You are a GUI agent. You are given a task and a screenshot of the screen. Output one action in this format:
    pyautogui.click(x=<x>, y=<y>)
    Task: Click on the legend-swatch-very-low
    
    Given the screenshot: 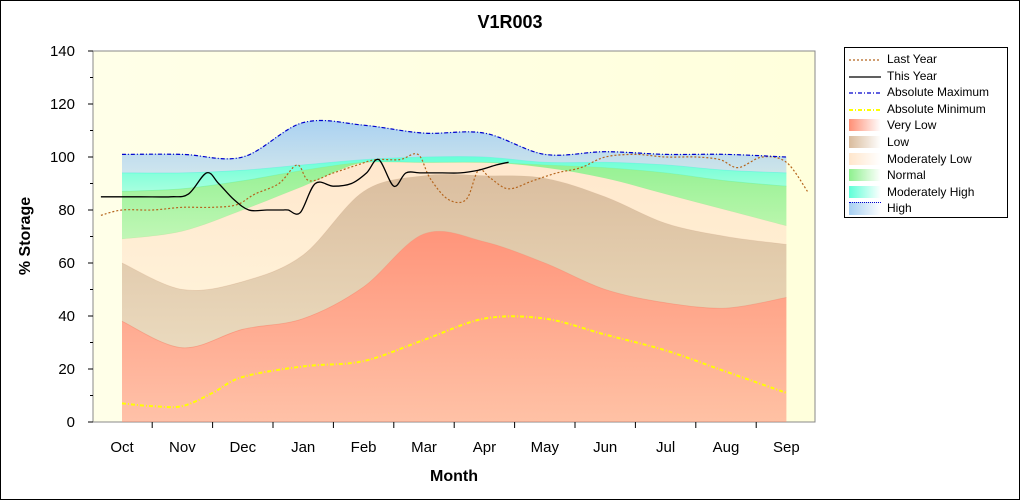 What is the action you would take?
    pyautogui.click(x=865, y=125)
    